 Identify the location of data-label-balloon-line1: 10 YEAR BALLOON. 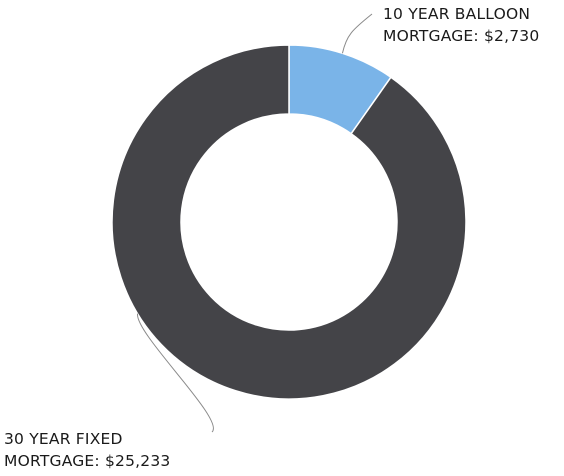
(457, 14).